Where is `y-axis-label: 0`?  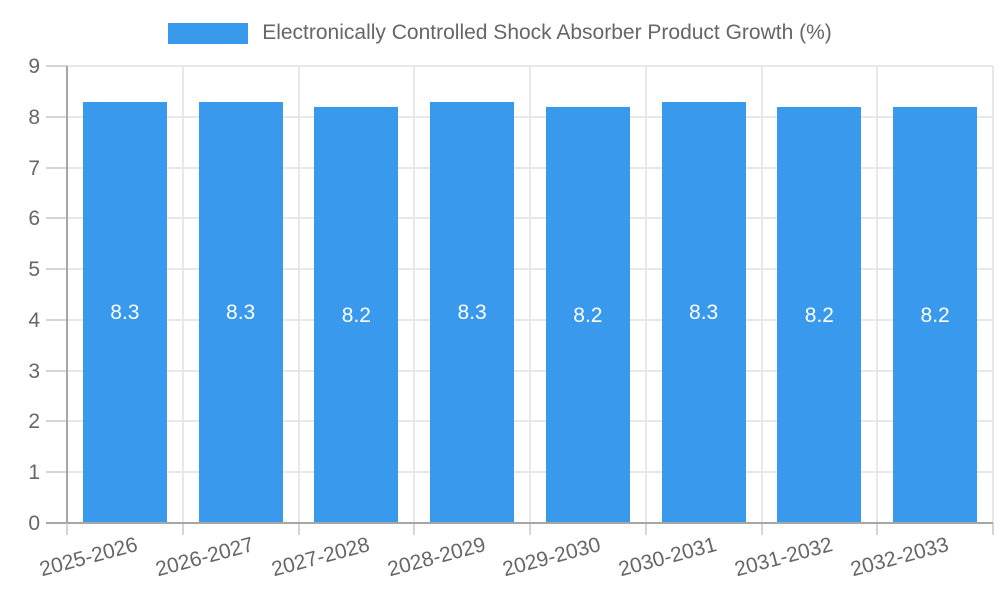 y-axis-label: 0 is located at coordinates (34, 523).